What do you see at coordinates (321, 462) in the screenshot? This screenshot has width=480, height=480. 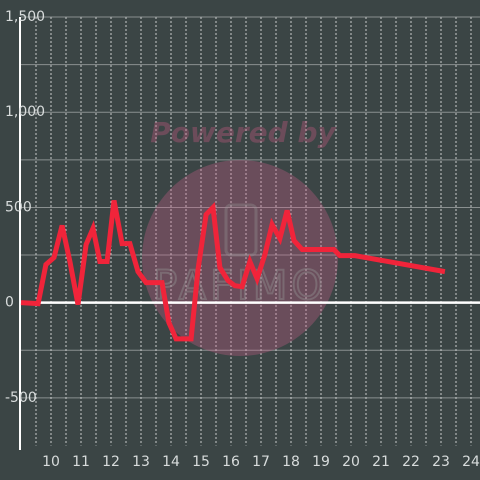 I see `x-tick-label: 19` at bounding box center [321, 462].